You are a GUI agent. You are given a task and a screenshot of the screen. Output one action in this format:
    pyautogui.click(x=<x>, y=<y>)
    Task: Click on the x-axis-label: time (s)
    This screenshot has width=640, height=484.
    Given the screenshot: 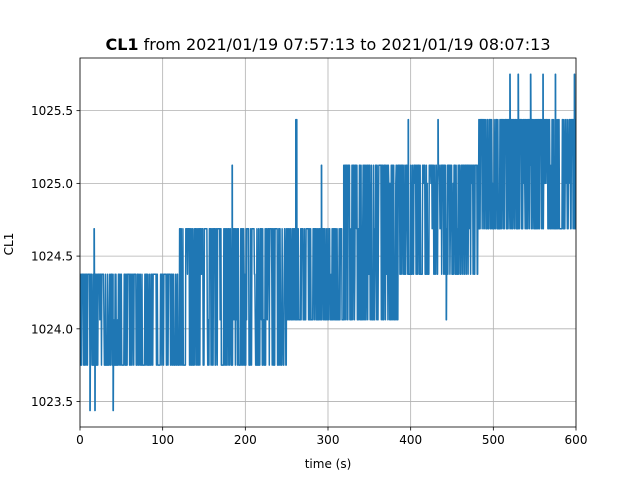 What is the action you would take?
    pyautogui.click(x=328, y=464)
    